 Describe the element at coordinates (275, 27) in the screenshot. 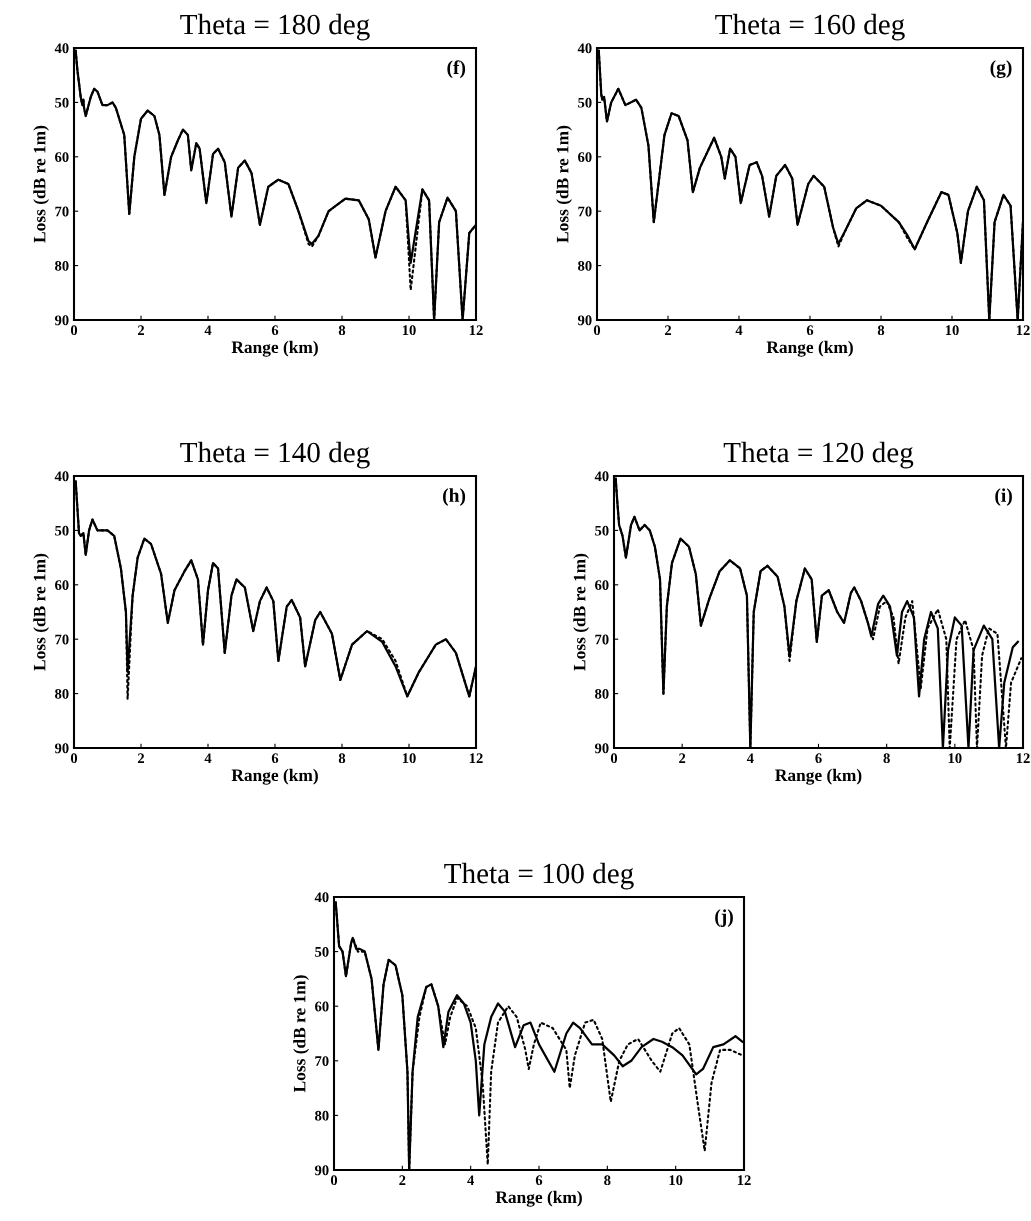

I see `chart-title: Theta = 180 deg` at that location.